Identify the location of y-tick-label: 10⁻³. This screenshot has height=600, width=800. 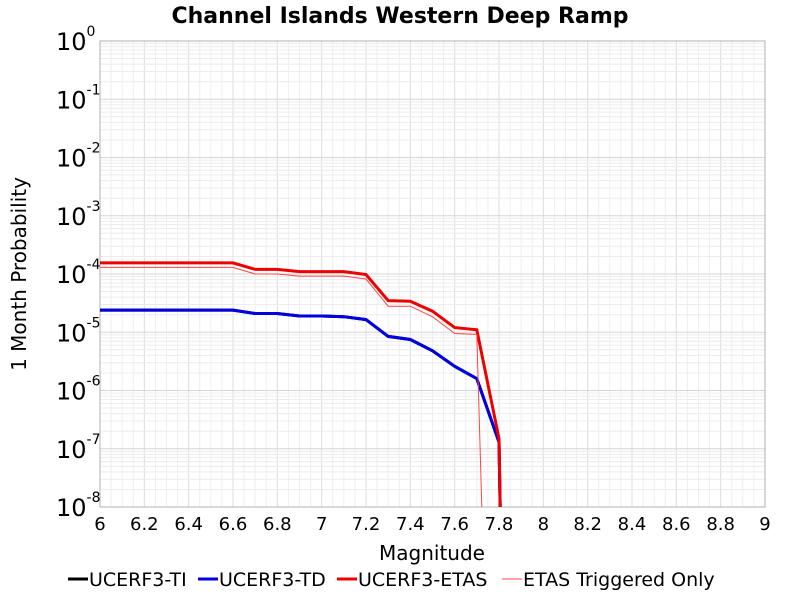
(78, 215).